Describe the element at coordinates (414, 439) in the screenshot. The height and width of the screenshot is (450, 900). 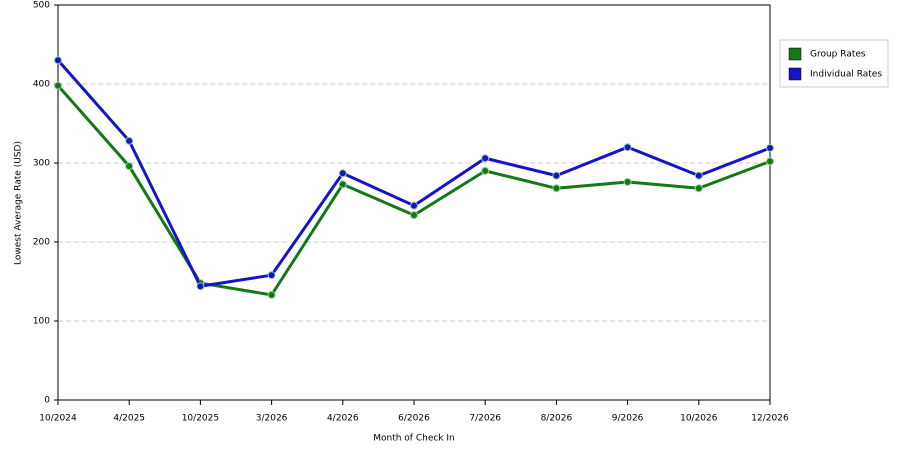
I see `x-axis-label: Month of Check In` at that location.